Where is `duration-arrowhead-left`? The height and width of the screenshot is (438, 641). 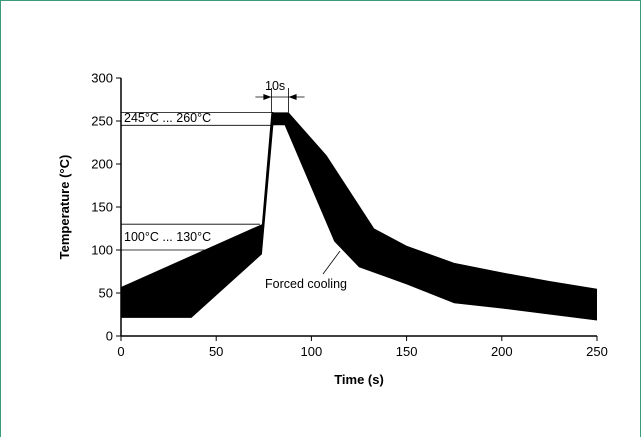
duration-arrowhead-left is located at coordinates (267, 97).